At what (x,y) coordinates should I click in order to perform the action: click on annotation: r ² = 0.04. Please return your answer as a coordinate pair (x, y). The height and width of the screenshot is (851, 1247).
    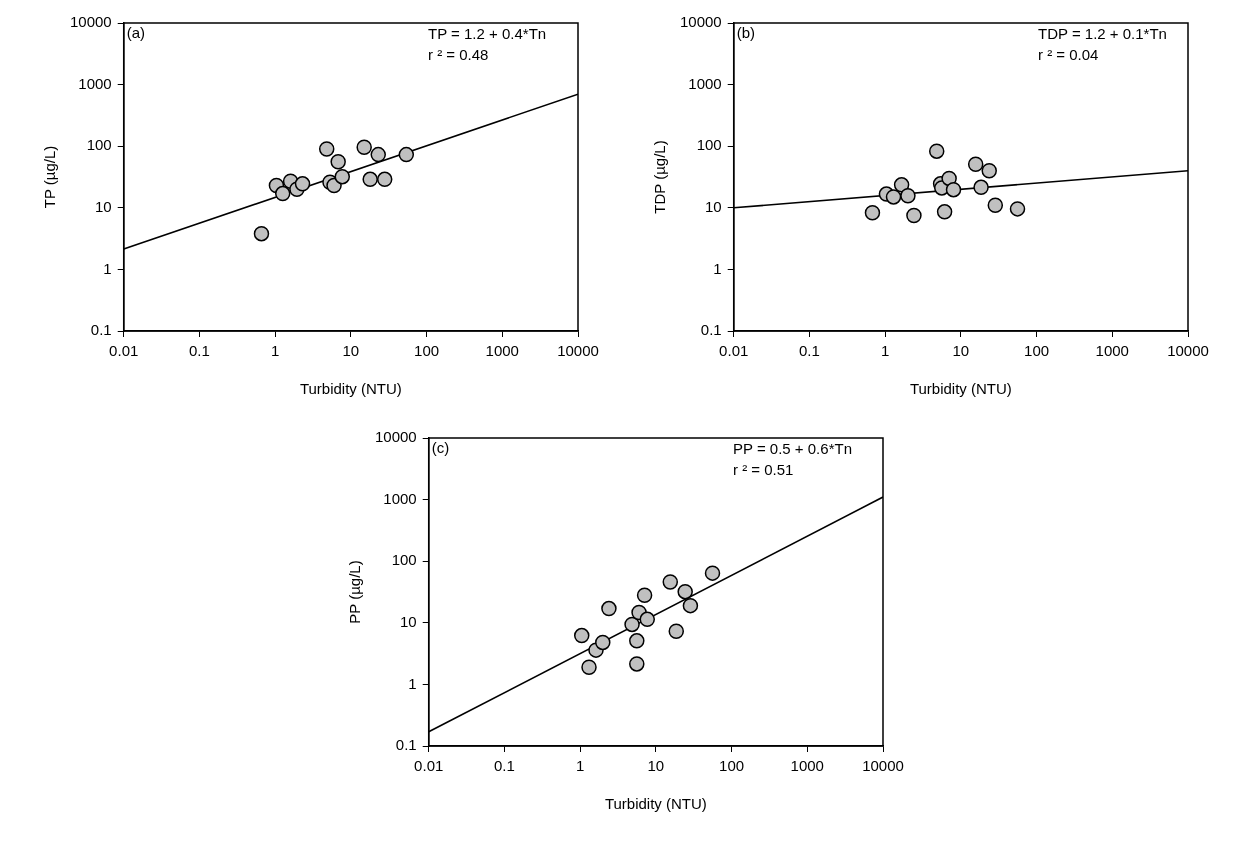
    Looking at the image, I should click on (1068, 54).